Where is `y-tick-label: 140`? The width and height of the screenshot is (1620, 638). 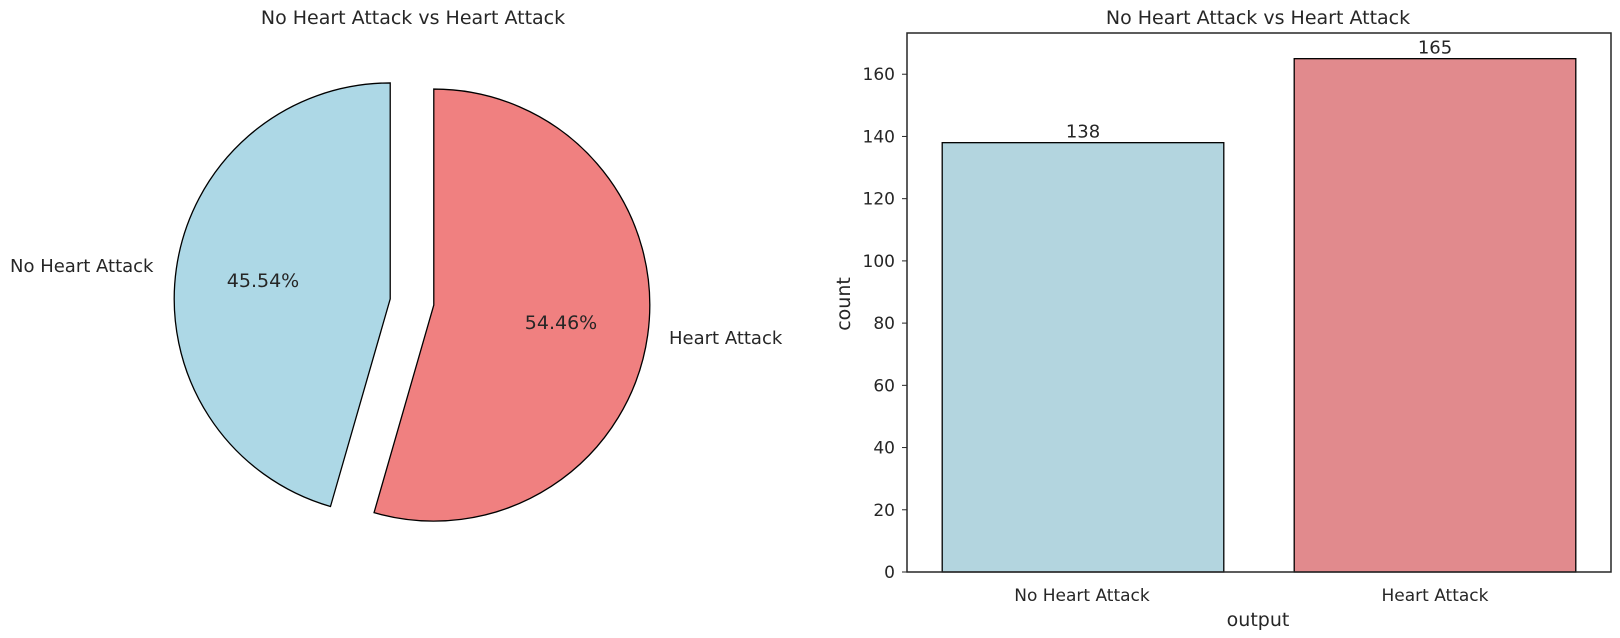 y-tick-label: 140 is located at coordinates (879, 137).